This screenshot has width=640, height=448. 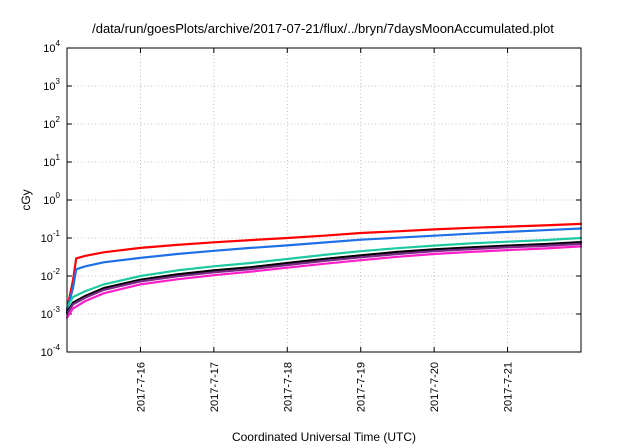 I want to click on x-tick-label: 2017-7-16, so click(x=141, y=387).